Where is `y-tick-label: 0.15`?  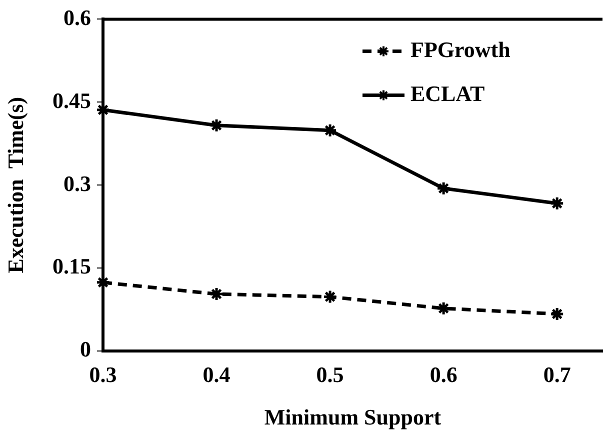 y-tick-label: 0.15 is located at coordinates (71, 266).